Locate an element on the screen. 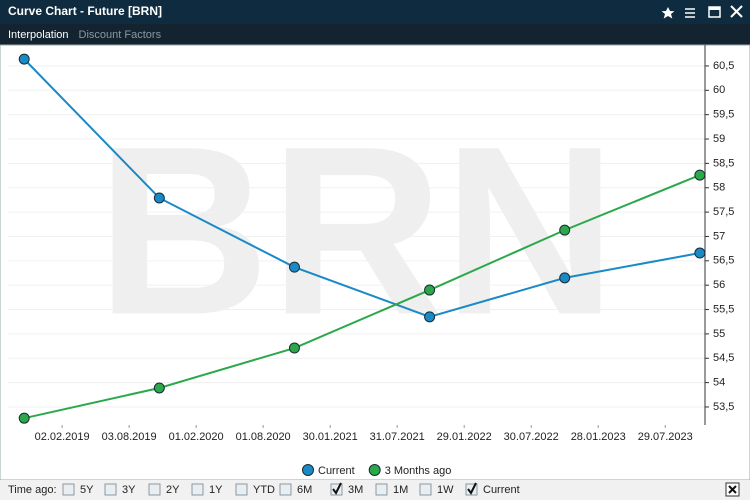 Image resolution: width=750 pixels, height=500 pixels. legend-label: 3 Months ago is located at coordinates (418, 471).